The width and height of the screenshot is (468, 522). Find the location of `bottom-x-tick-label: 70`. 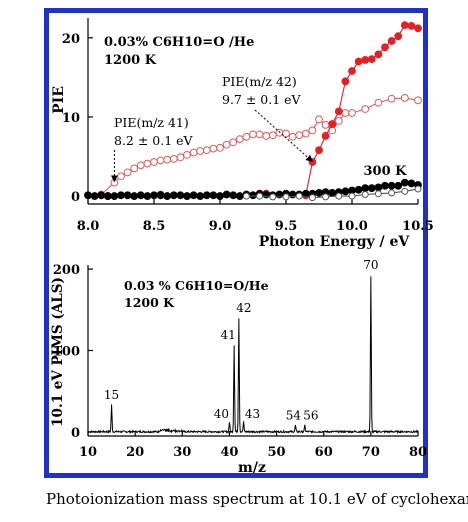

bottom-x-tick-label: 70 is located at coordinates (371, 452).